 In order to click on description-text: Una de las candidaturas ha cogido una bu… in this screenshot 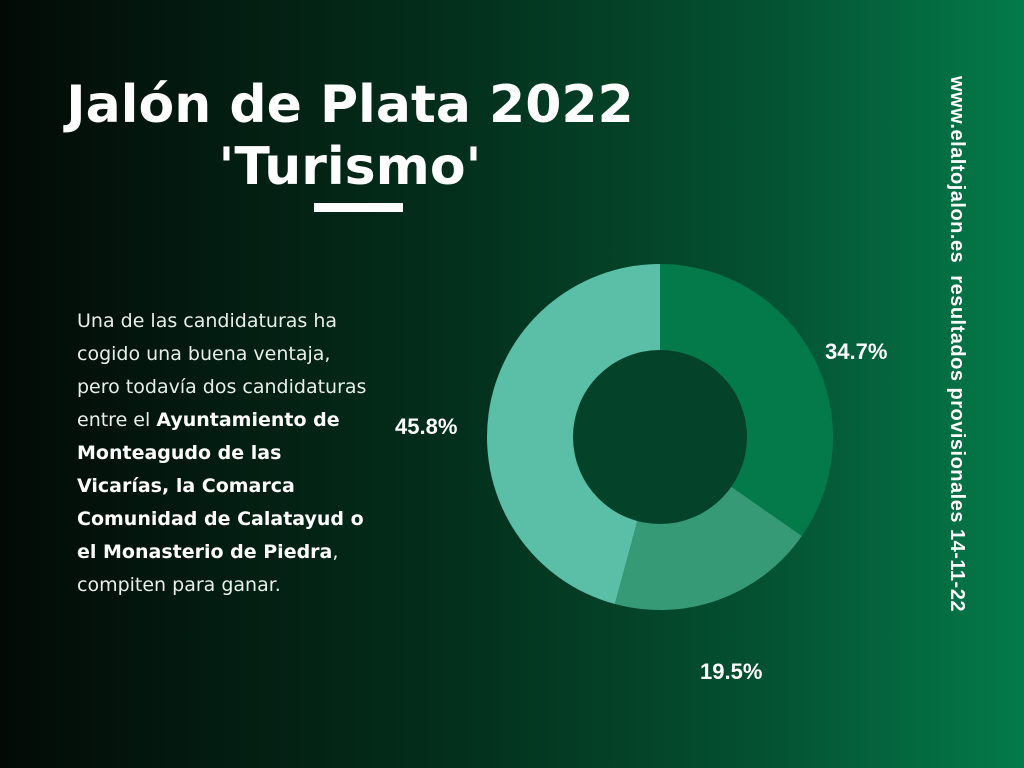, I will do `click(227, 453)`.